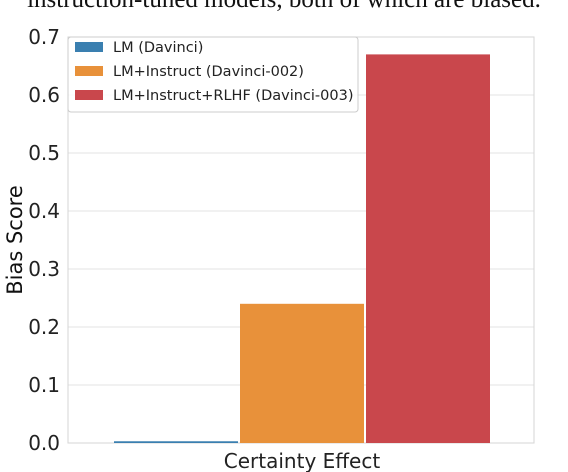 The image size is (568, 472). What do you see at coordinates (44, 443) in the screenshot?
I see `y-tick-label: 0.0` at bounding box center [44, 443].